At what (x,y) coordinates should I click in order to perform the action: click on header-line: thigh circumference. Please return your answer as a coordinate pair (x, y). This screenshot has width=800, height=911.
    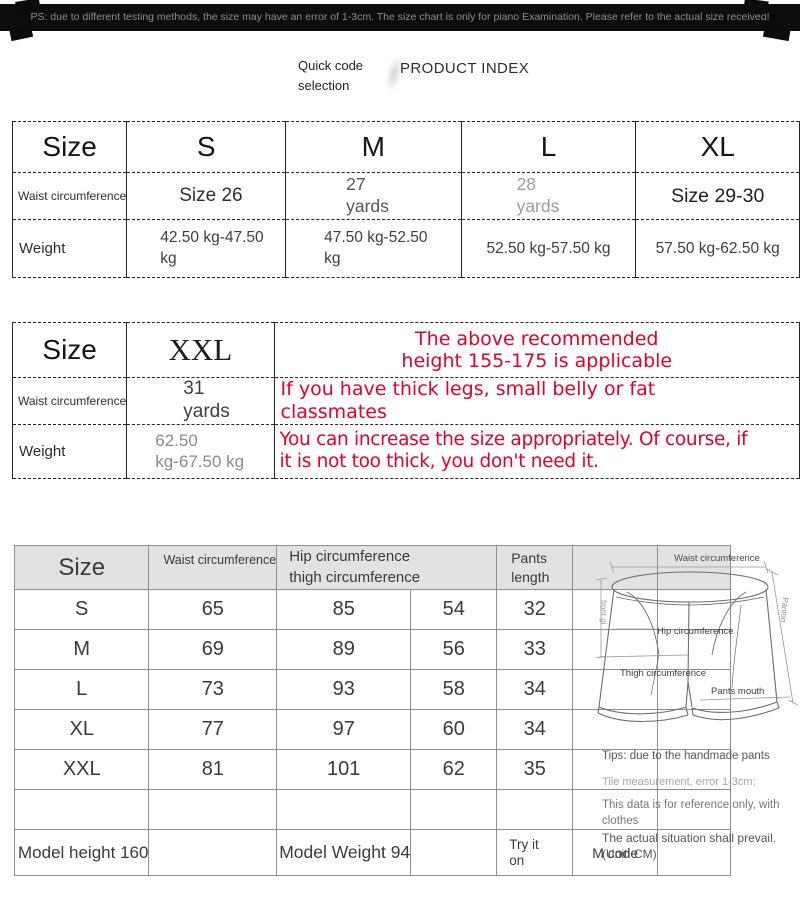
    Looking at the image, I should click on (355, 577).